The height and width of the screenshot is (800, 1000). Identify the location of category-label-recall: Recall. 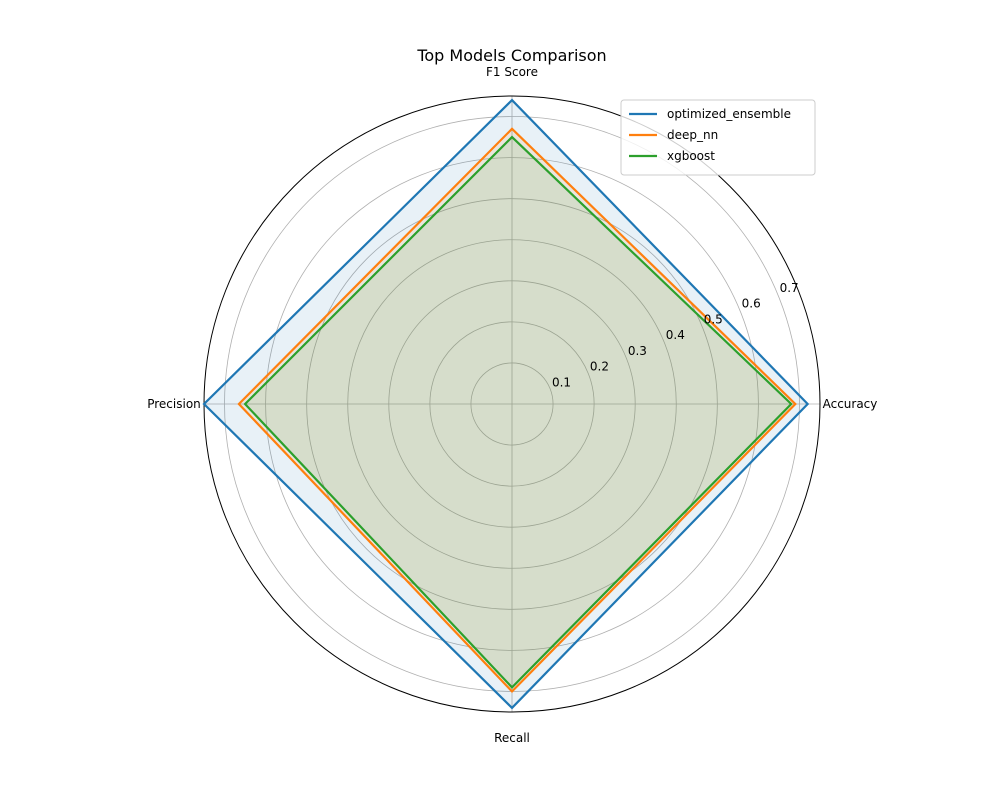
(512, 738).